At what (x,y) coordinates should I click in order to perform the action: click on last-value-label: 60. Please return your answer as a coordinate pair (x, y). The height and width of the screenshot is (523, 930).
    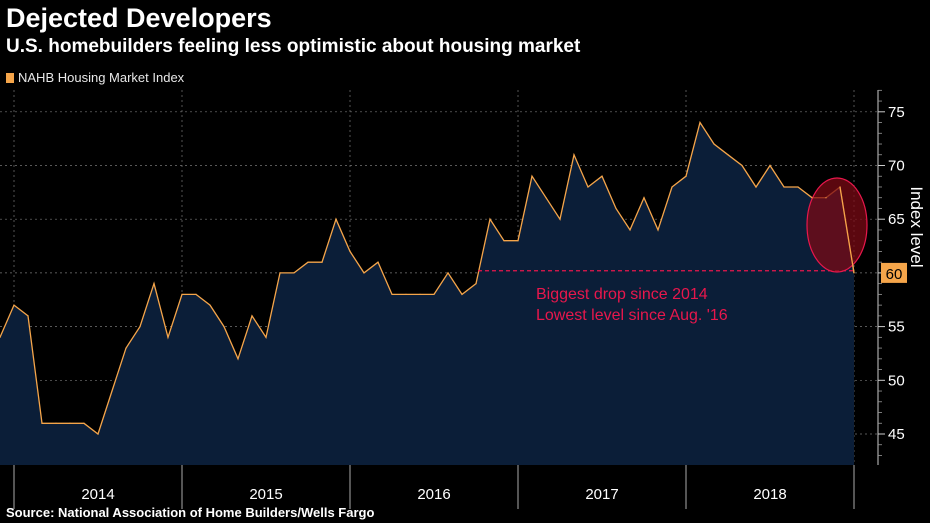
    Looking at the image, I should click on (894, 274).